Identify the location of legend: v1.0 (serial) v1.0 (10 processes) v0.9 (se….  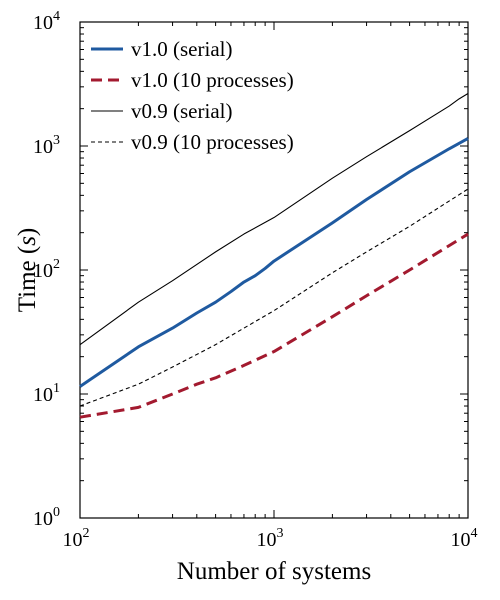
(192, 95).